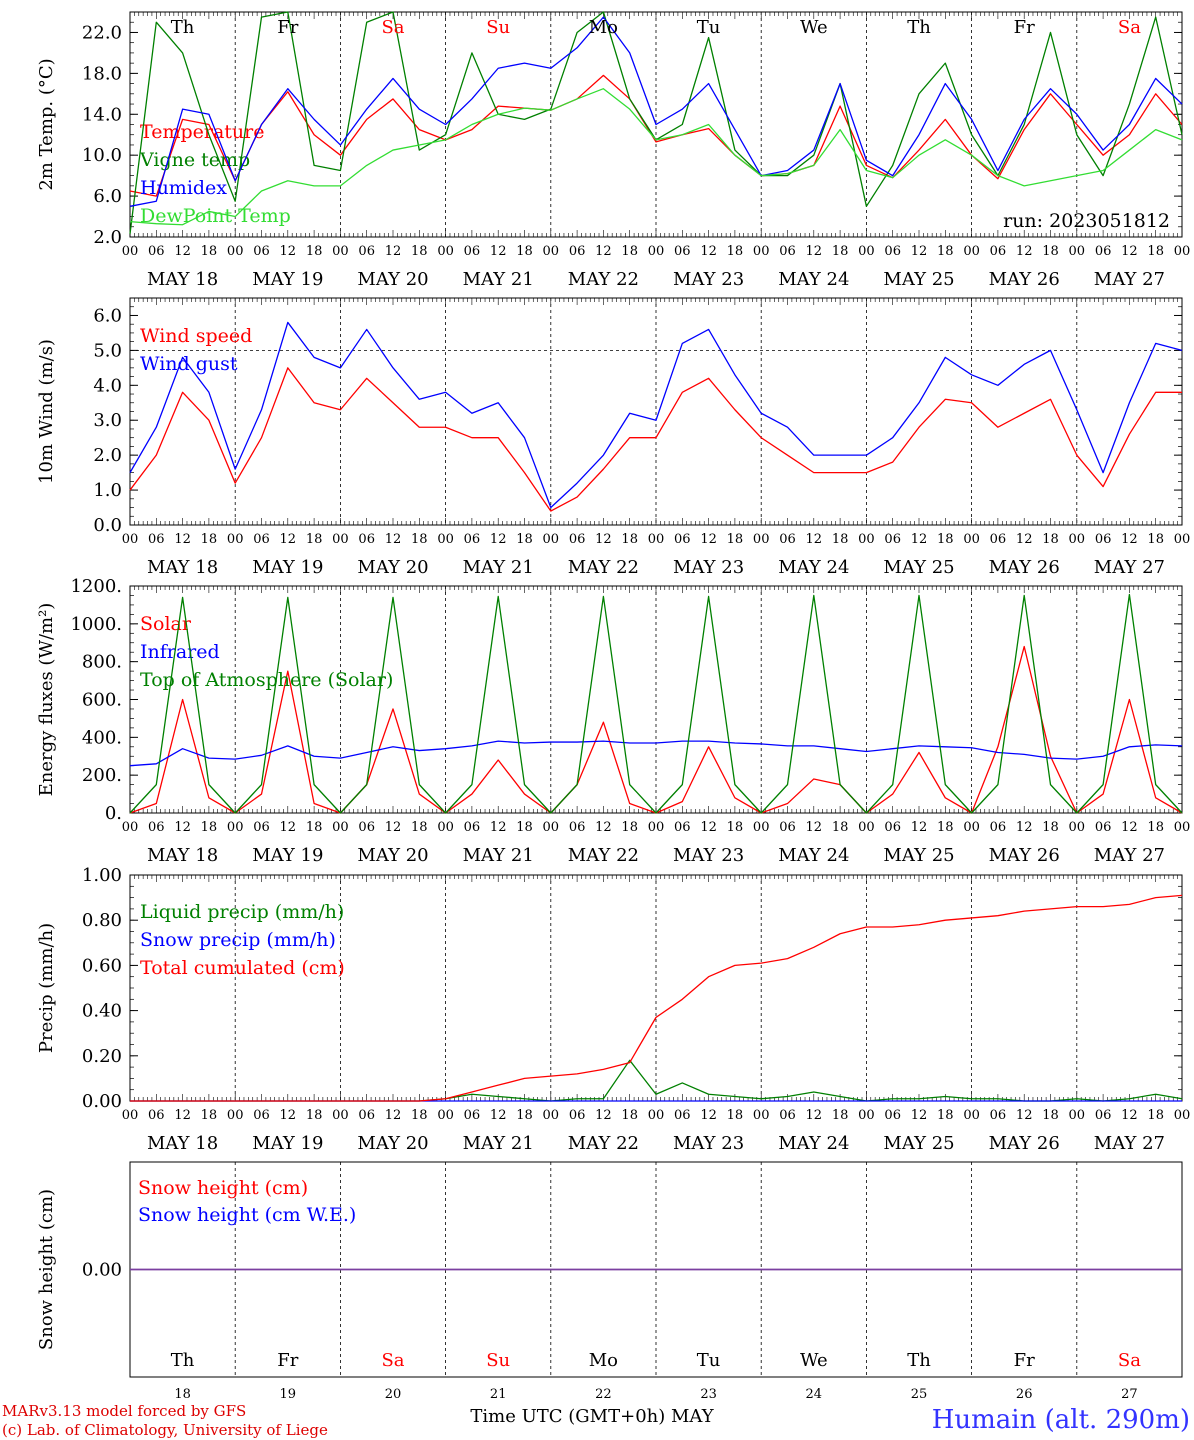 The width and height of the screenshot is (1194, 1440). Describe the element at coordinates (102, 114) in the screenshot. I see `y-tick-label: 14.0` at that location.